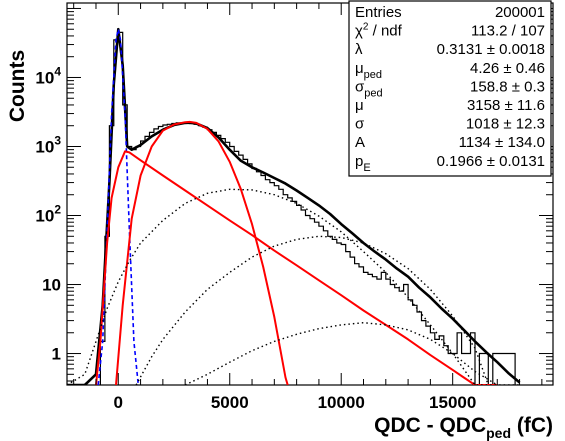 This screenshot has width=565, height=441. I want to click on stats-key: μ, so click(359, 105).